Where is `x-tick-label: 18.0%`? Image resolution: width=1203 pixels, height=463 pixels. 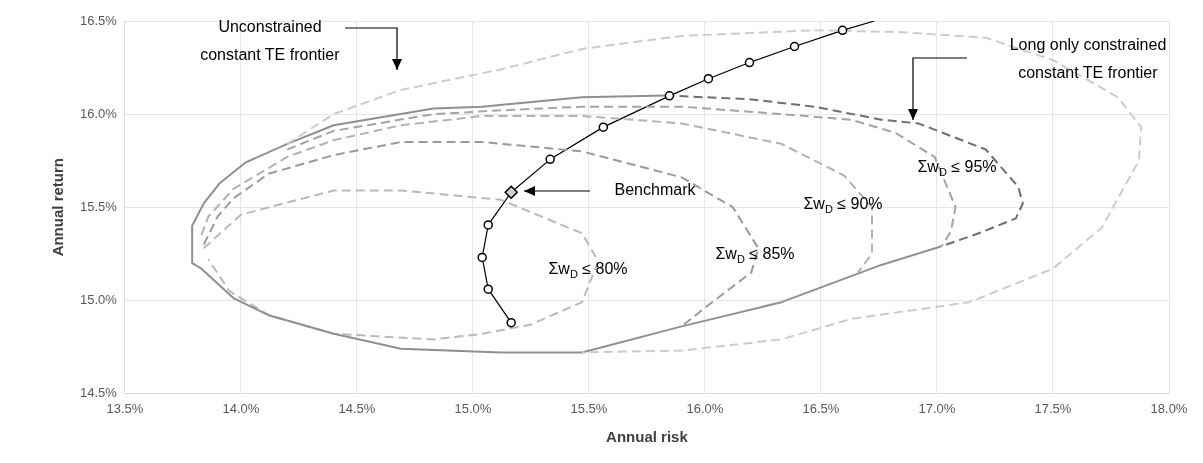
x-tick-label: 18.0% is located at coordinates (1169, 408).